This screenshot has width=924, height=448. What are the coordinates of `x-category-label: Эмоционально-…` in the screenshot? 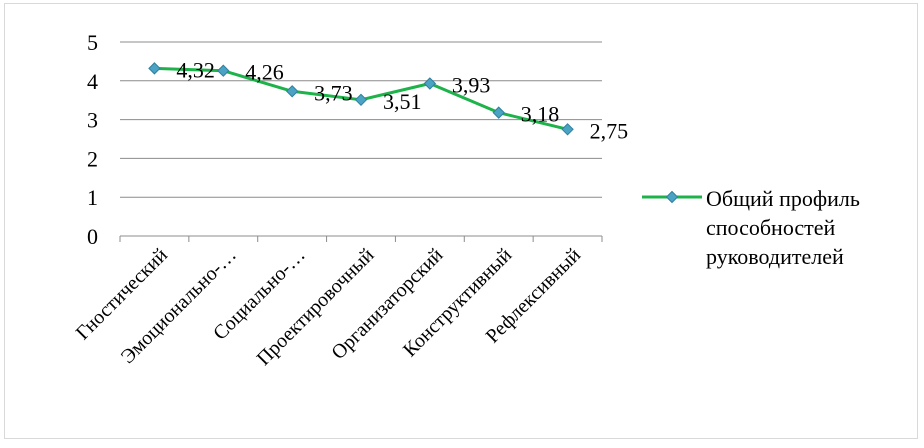 It's located at (179, 306).